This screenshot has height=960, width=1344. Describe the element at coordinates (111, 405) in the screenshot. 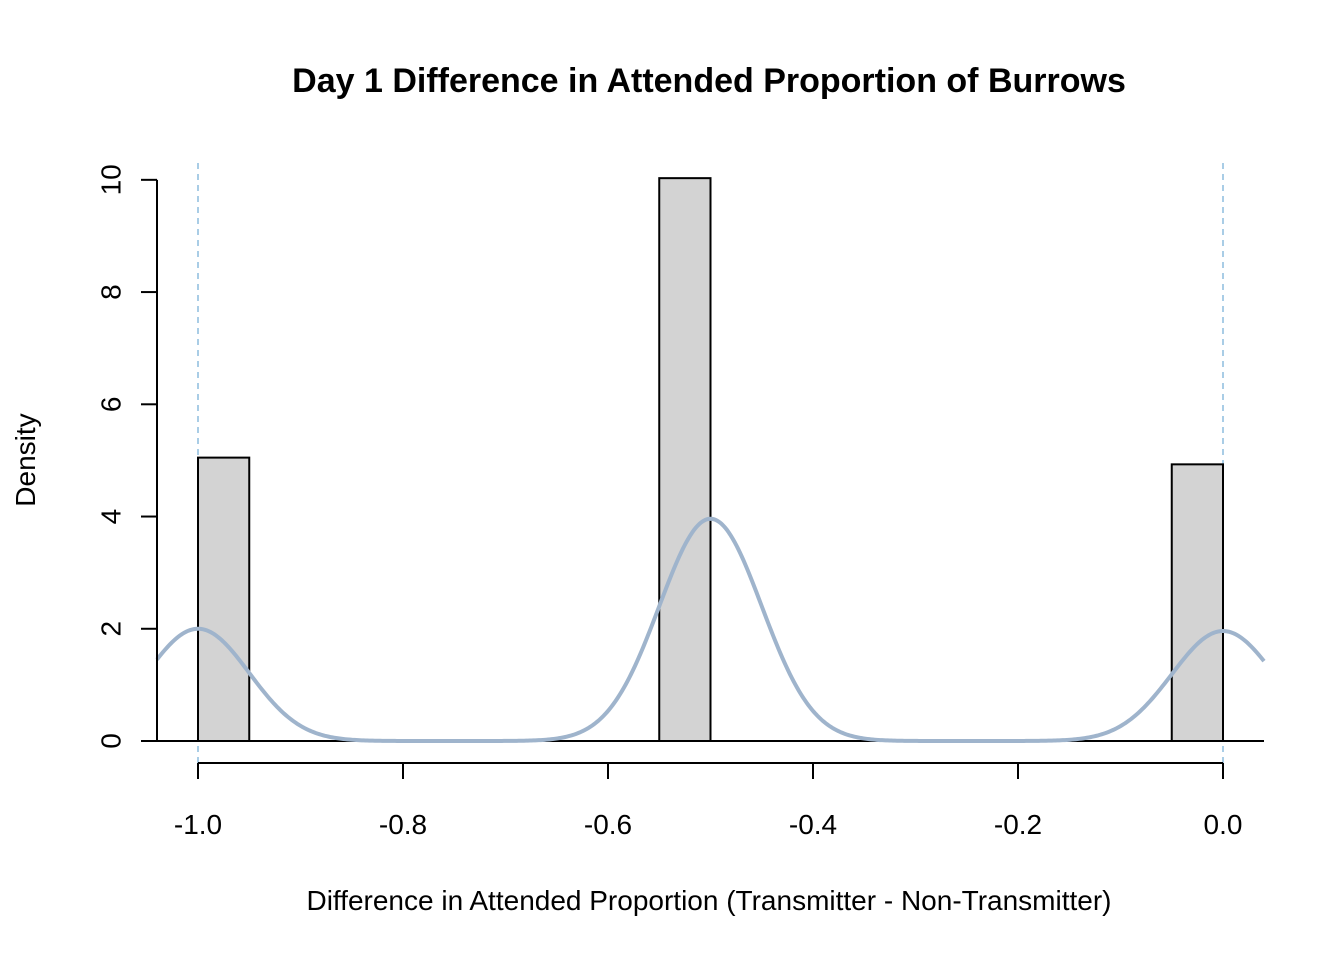

I see `y-tick-label: 6` at that location.